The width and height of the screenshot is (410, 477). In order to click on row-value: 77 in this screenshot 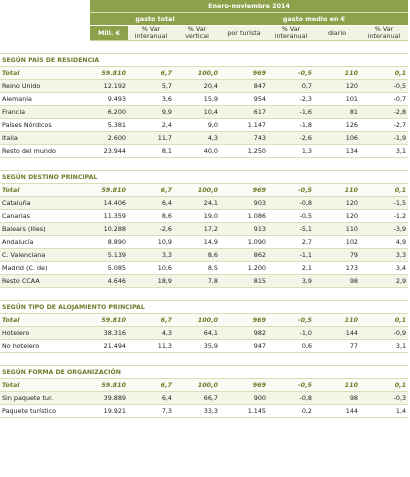, I will do `click(337, 346)`.